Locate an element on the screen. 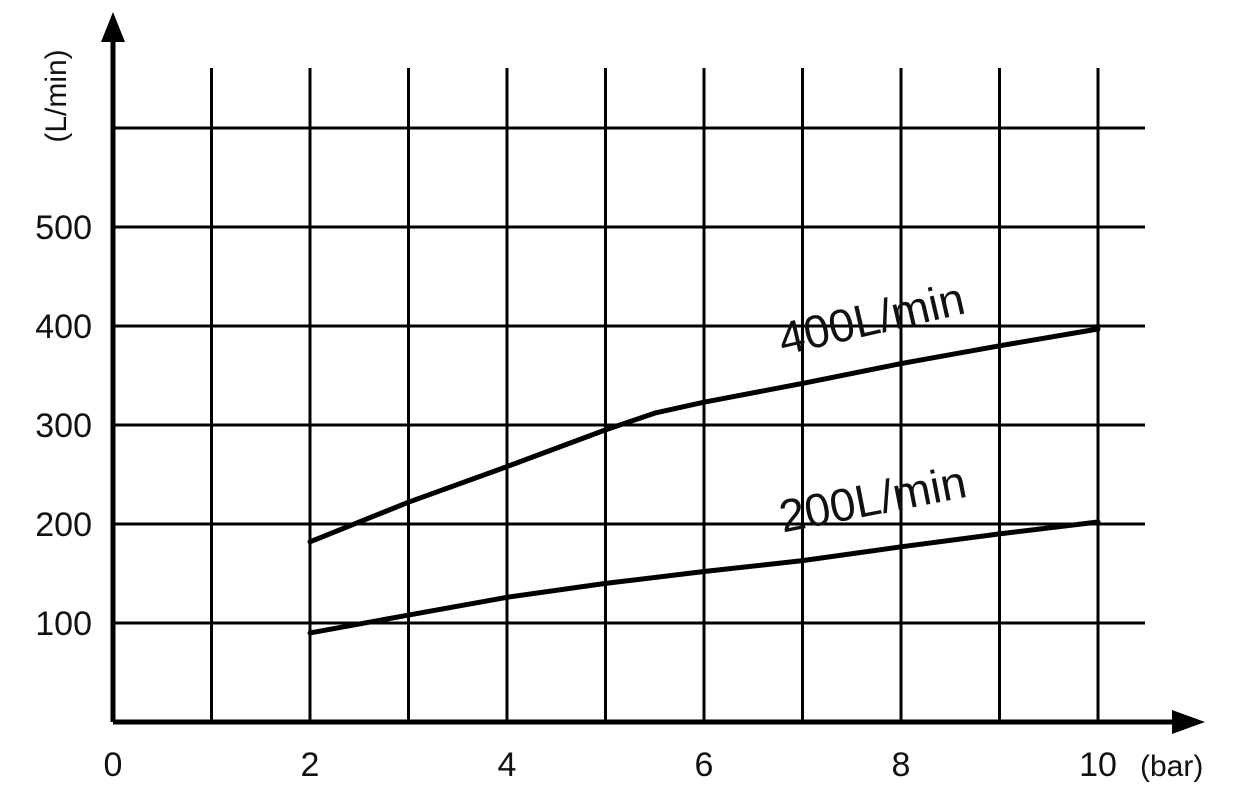  y-tick-label: 200 is located at coordinates (63, 525).